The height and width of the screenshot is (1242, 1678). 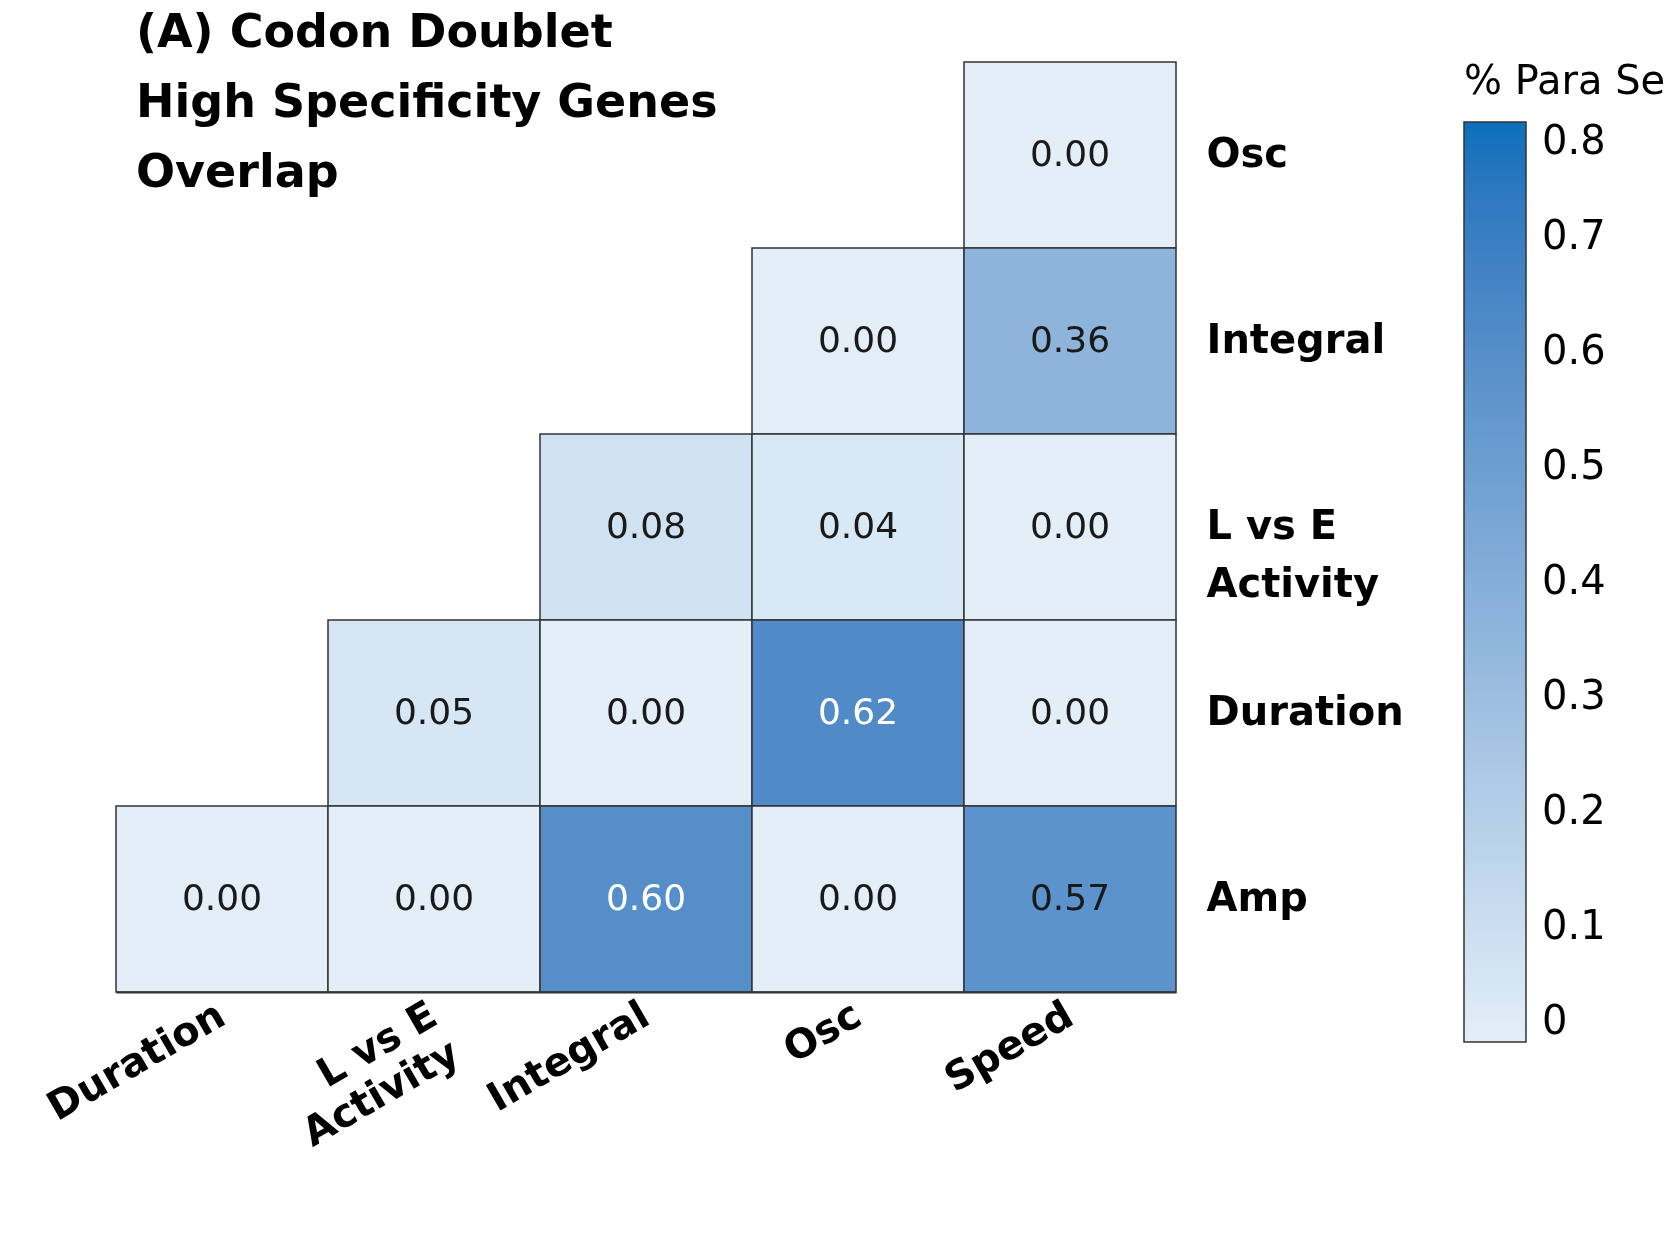 I want to click on color-bar-label: 0.5, so click(x=1574, y=465).